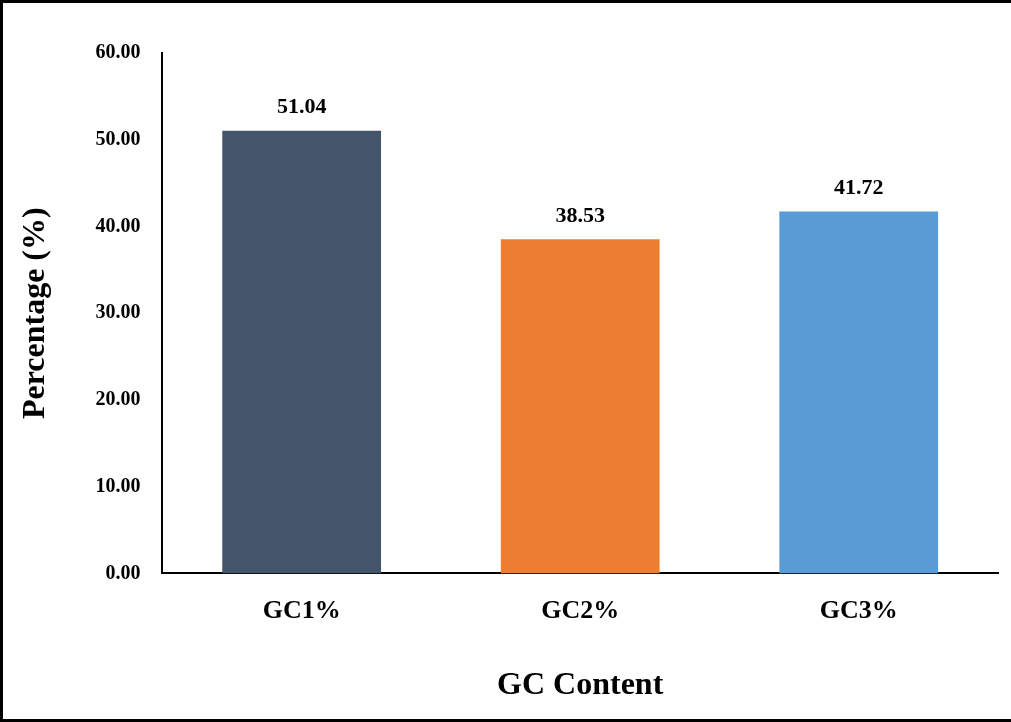 The height and width of the screenshot is (722, 1011). What do you see at coordinates (118, 137) in the screenshot?
I see `y-tick-label: 50.00` at bounding box center [118, 137].